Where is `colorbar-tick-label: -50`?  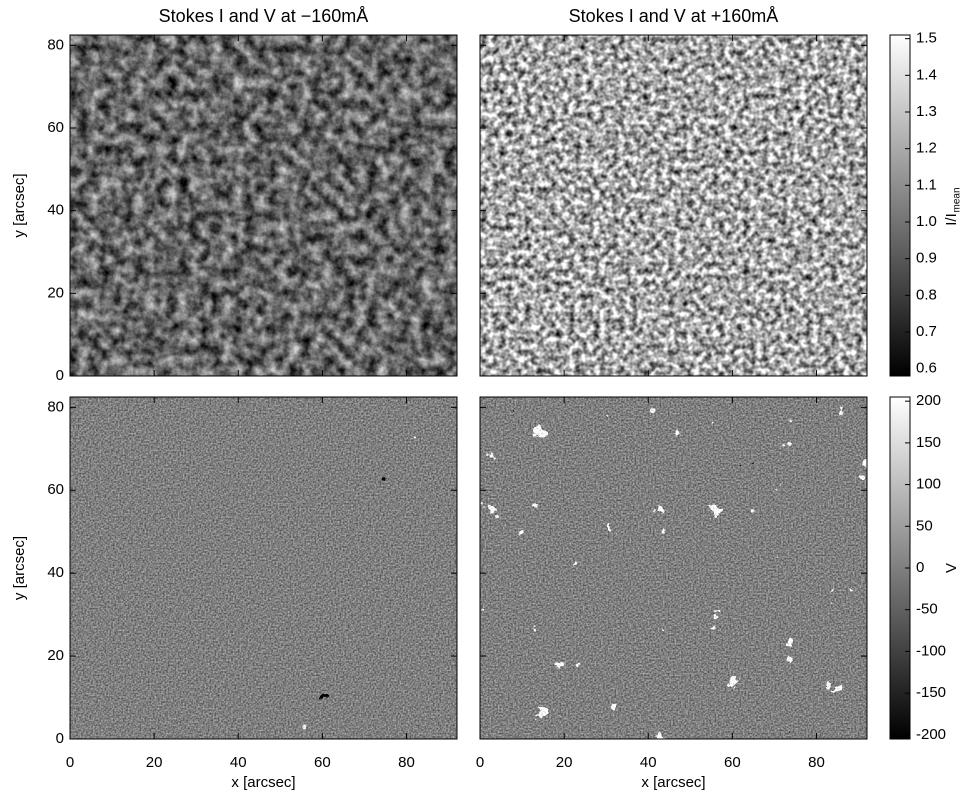
colorbar-tick-label: -50 is located at coordinates (927, 609).